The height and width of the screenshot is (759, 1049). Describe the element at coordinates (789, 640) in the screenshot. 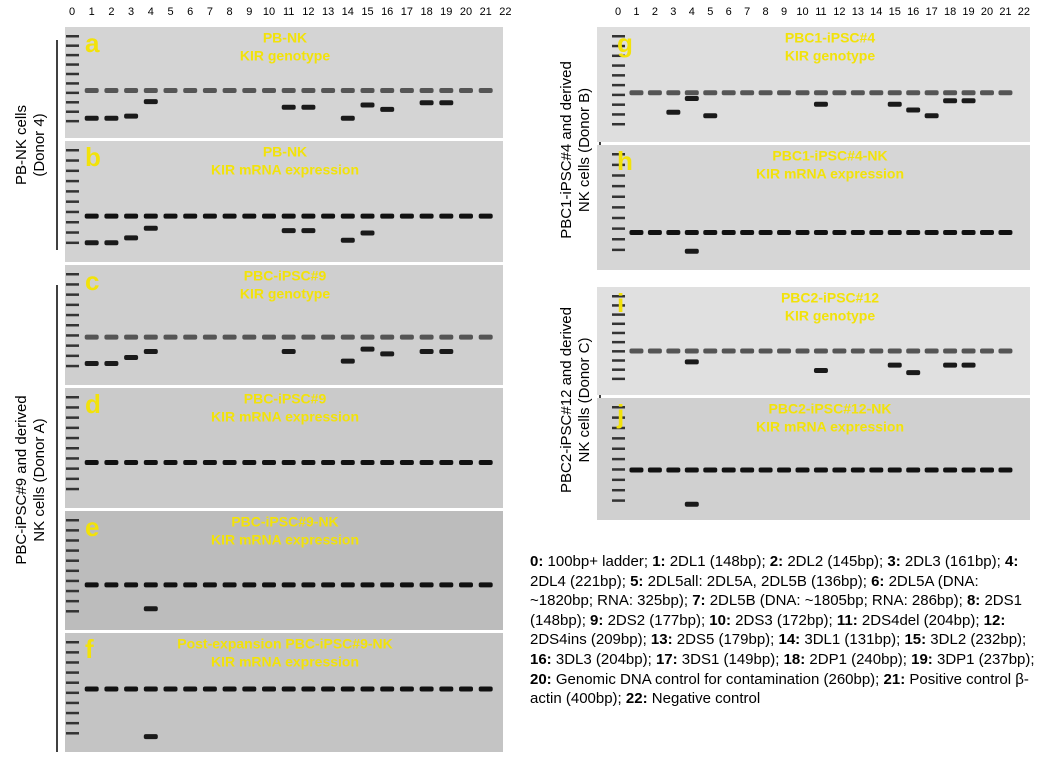

I see `legend-key: 14:` at that location.